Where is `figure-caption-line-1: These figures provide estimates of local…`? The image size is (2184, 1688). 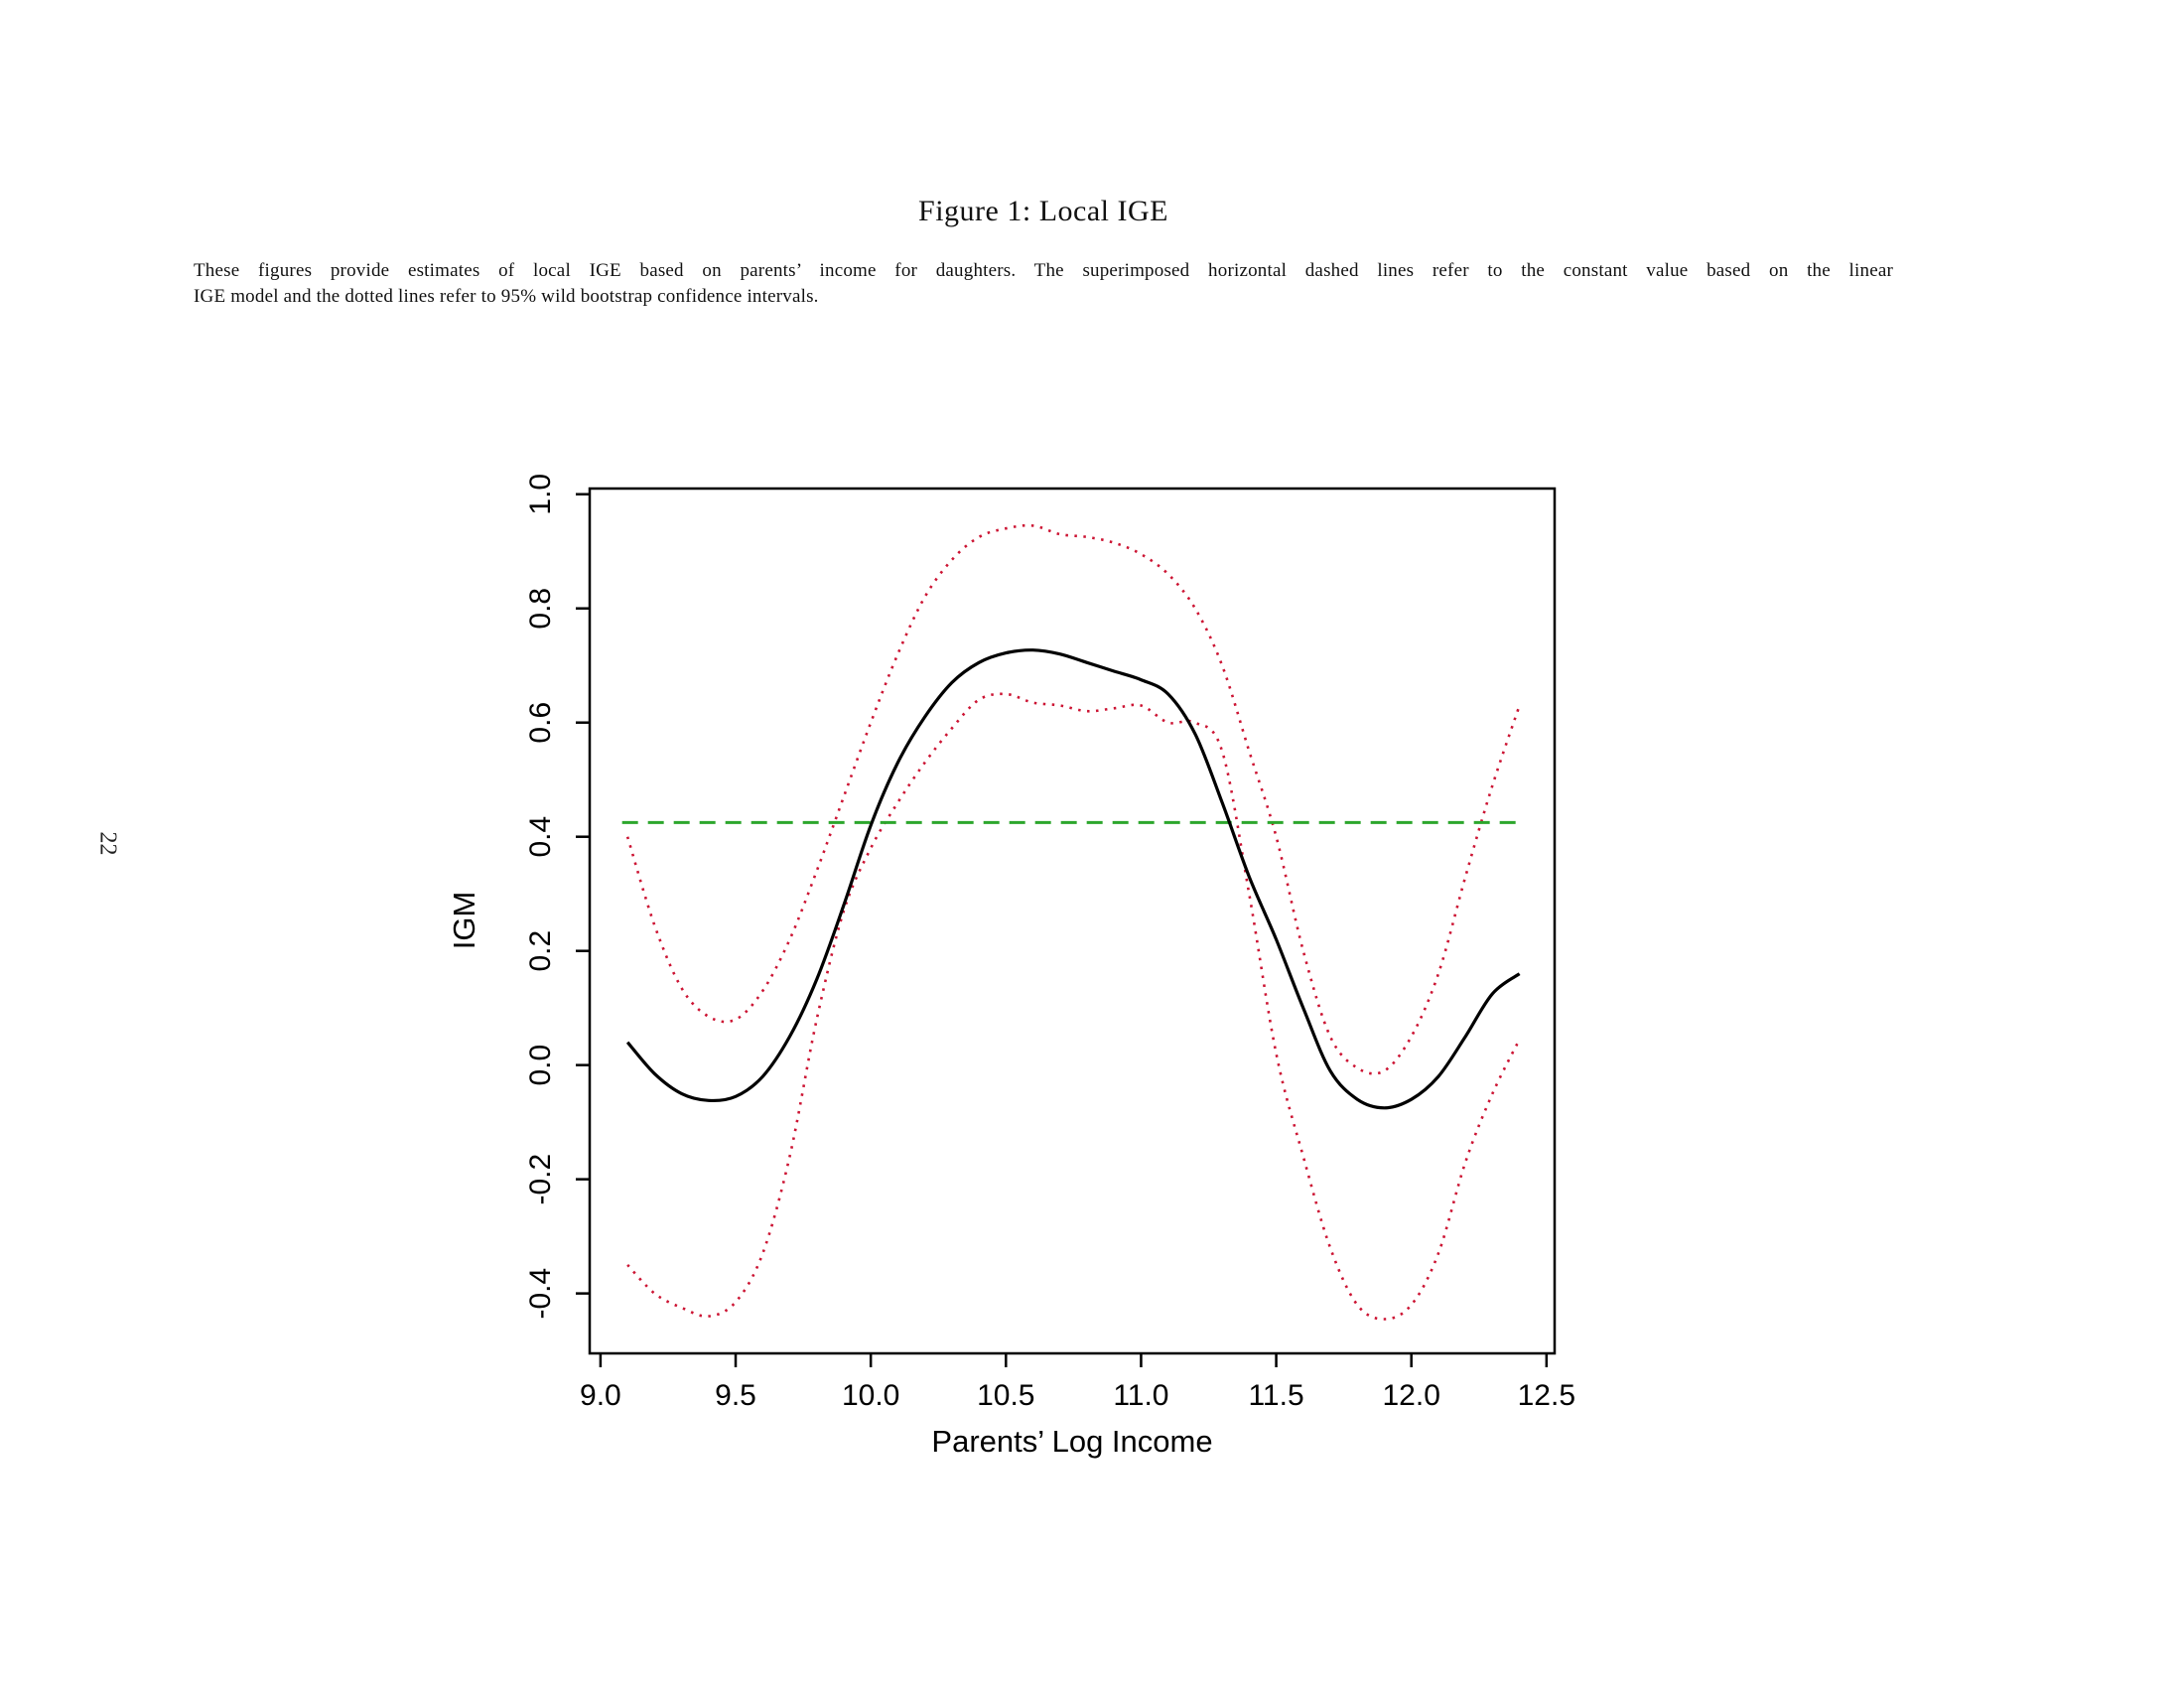
figure-caption-line-1: These figures provide estimates of local… is located at coordinates (1043, 270).